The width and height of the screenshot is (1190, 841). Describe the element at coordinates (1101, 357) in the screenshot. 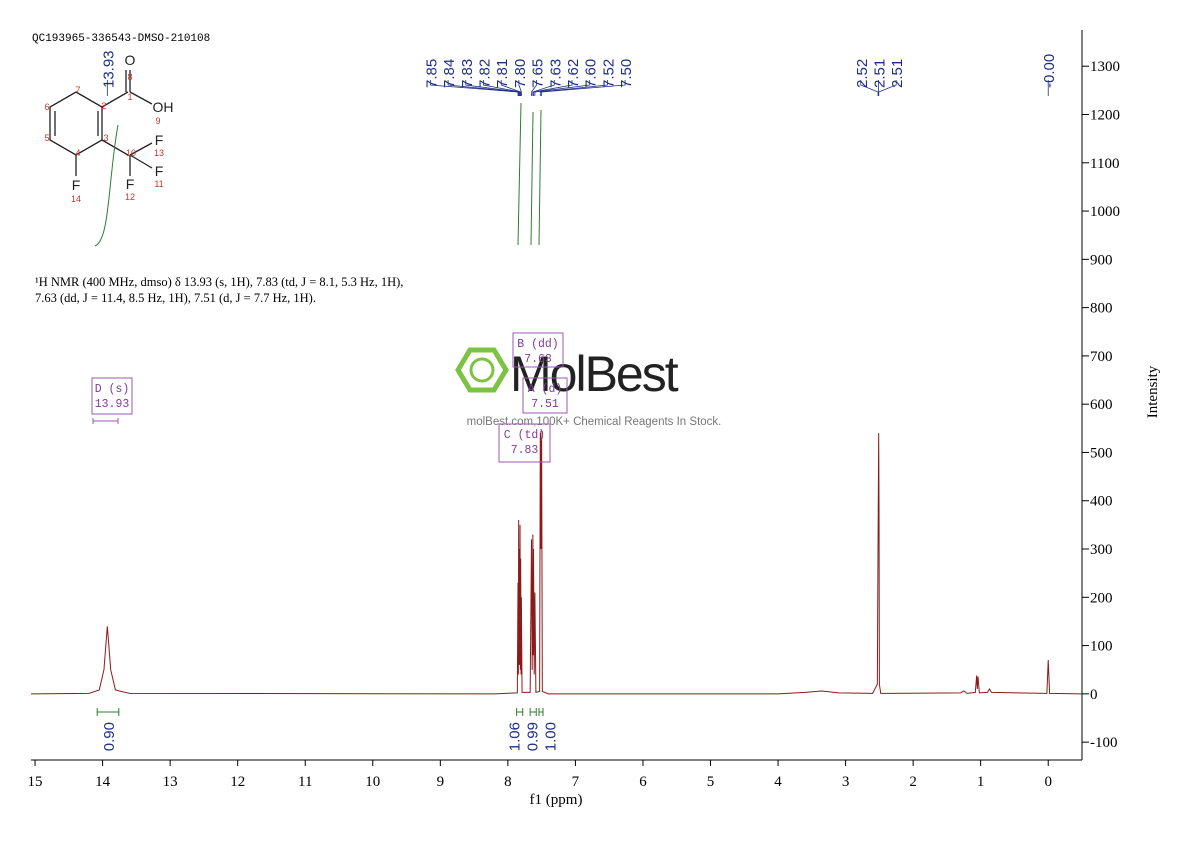

I see `y-tick-label: 700` at that location.